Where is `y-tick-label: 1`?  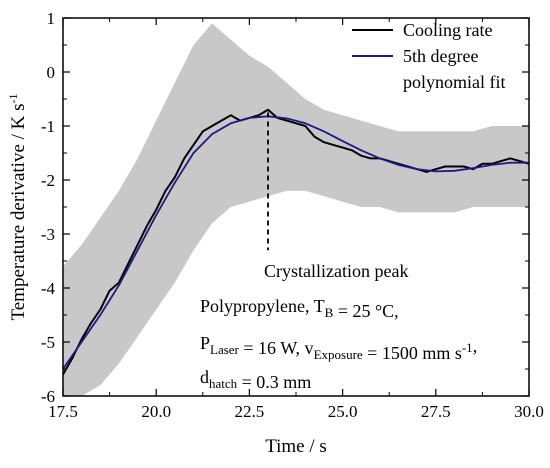 y-tick-label: 1 is located at coordinates (51, 18).